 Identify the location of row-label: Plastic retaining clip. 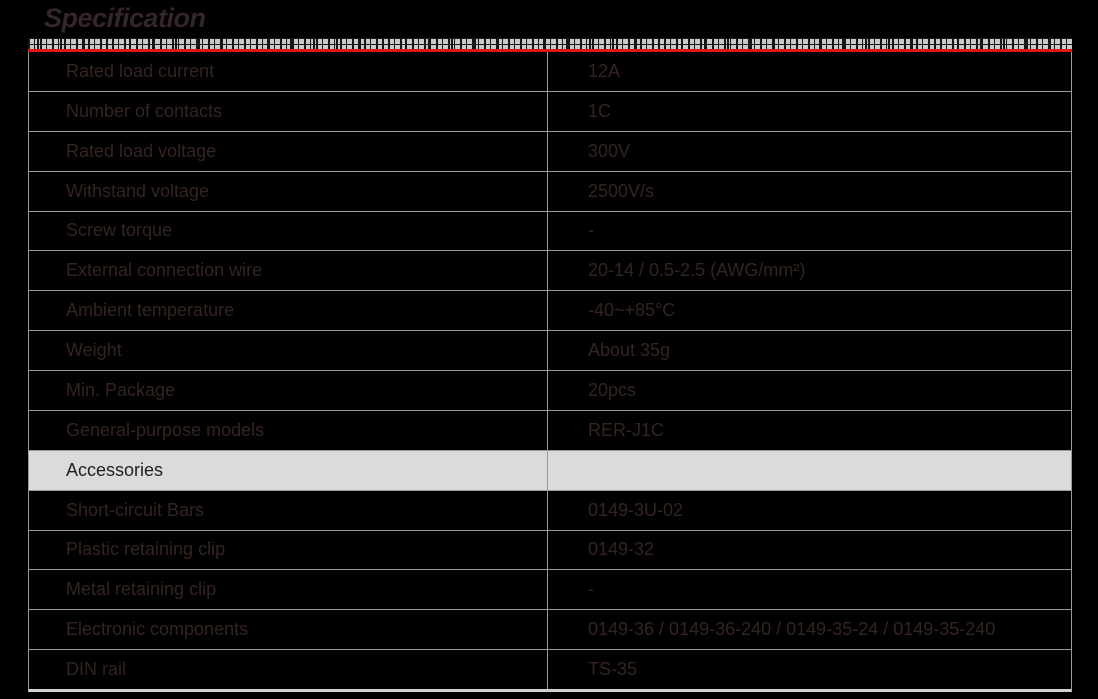
(288, 550).